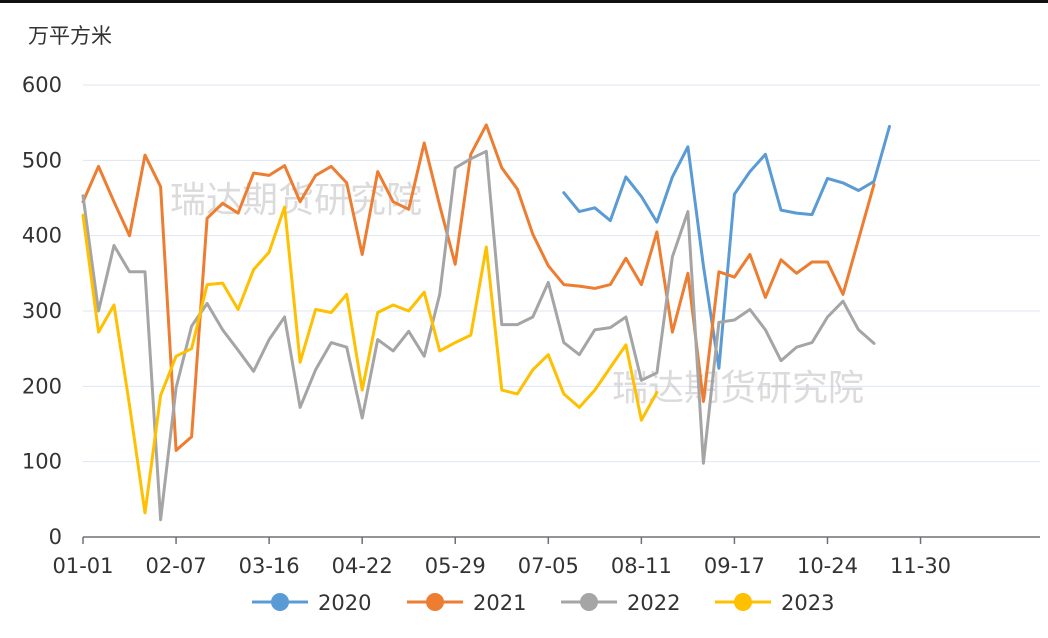  Describe the element at coordinates (42, 386) in the screenshot. I see `y-tick-label-200: 200` at that location.